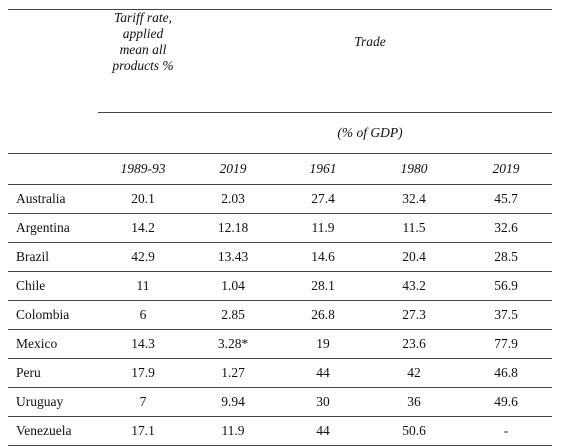  What do you see at coordinates (414, 373) in the screenshot?
I see `trade-1980-cell: 42` at bounding box center [414, 373].